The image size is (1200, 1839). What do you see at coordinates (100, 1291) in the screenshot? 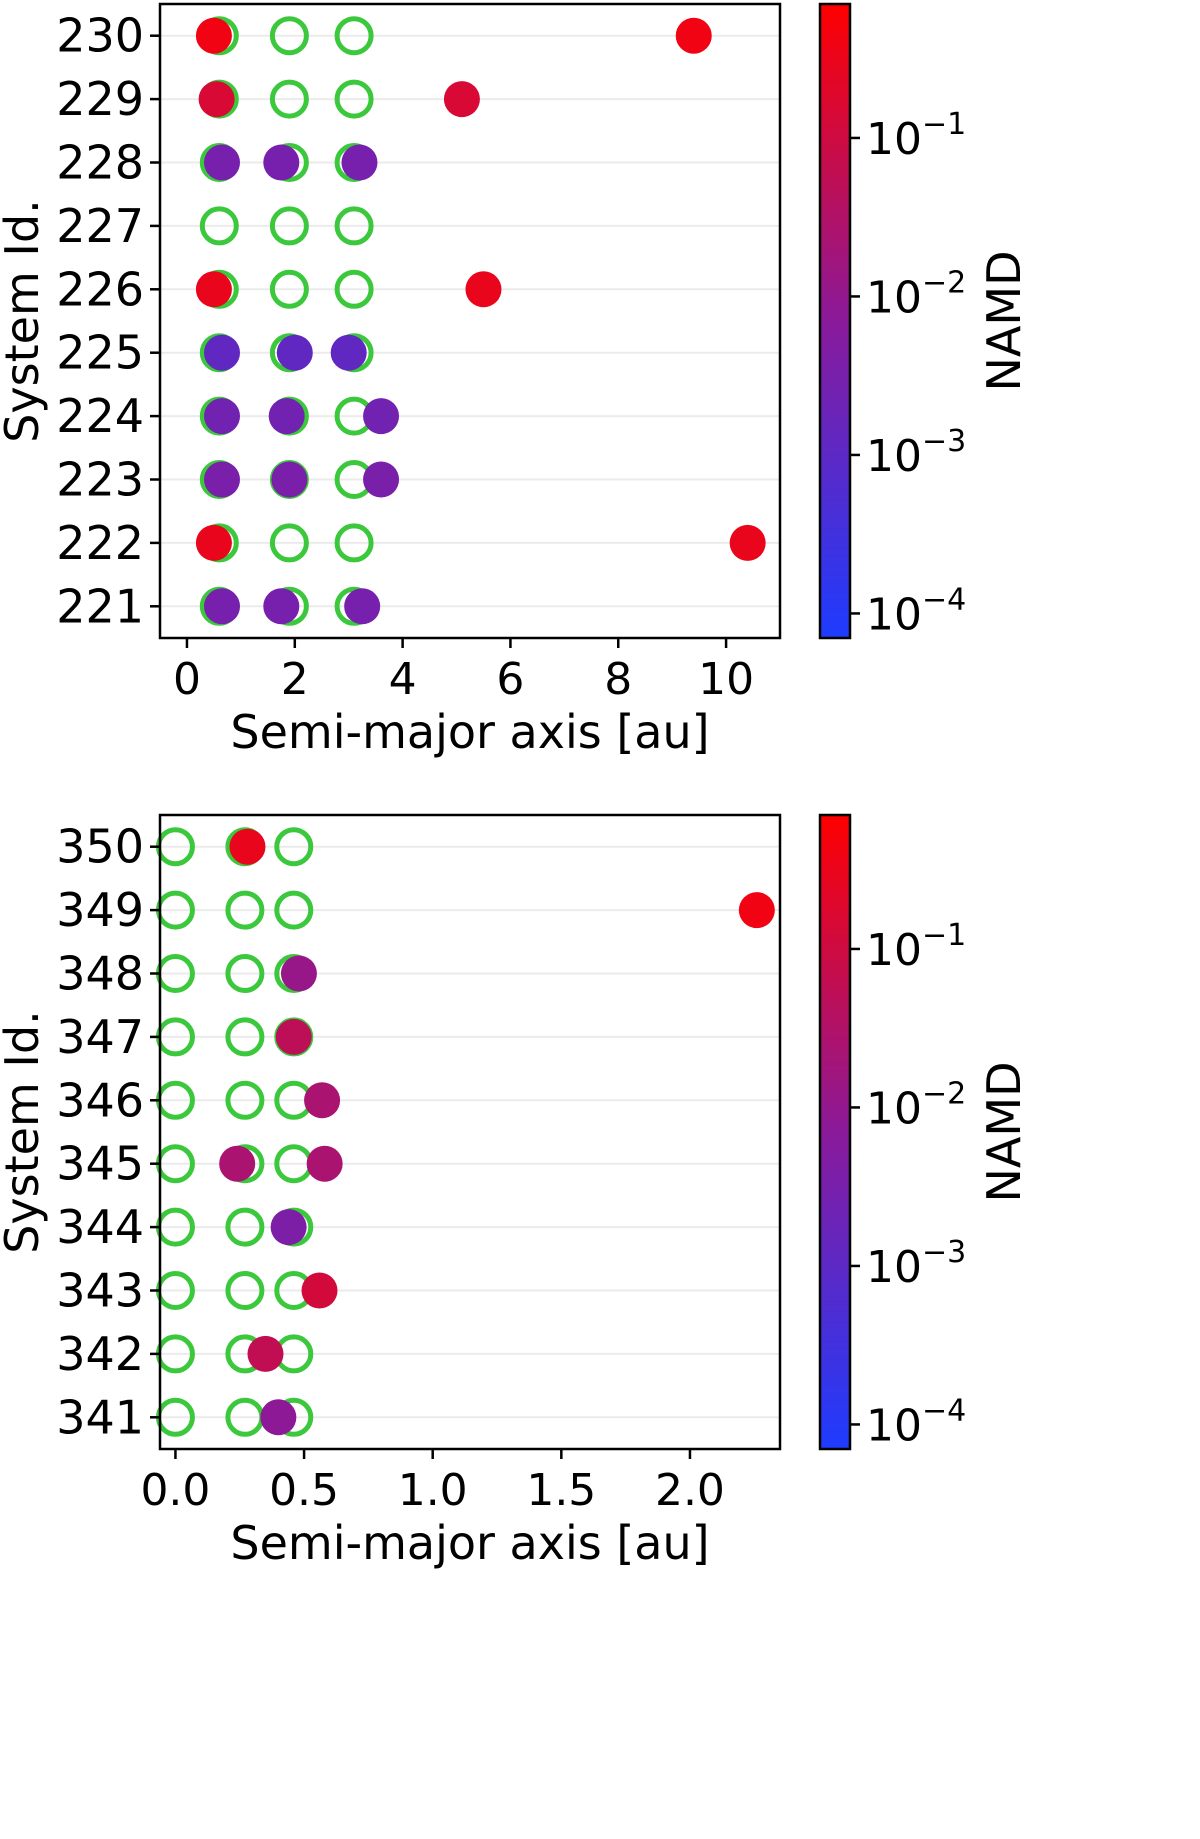
I see `y-tick-label: 343` at bounding box center [100, 1291].